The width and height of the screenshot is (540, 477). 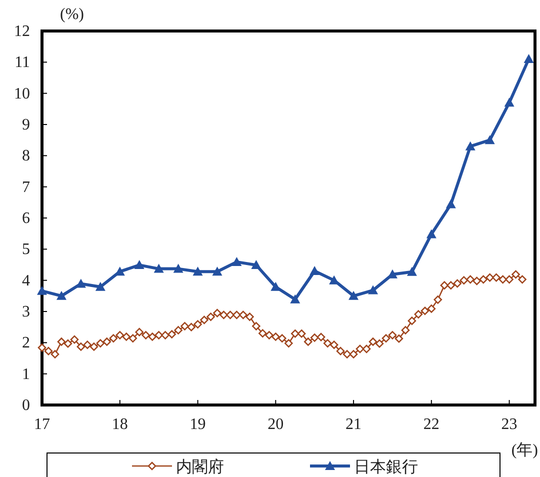 What do you see at coordinates (354, 424) in the screenshot?
I see `x-tick-label: 21` at bounding box center [354, 424].